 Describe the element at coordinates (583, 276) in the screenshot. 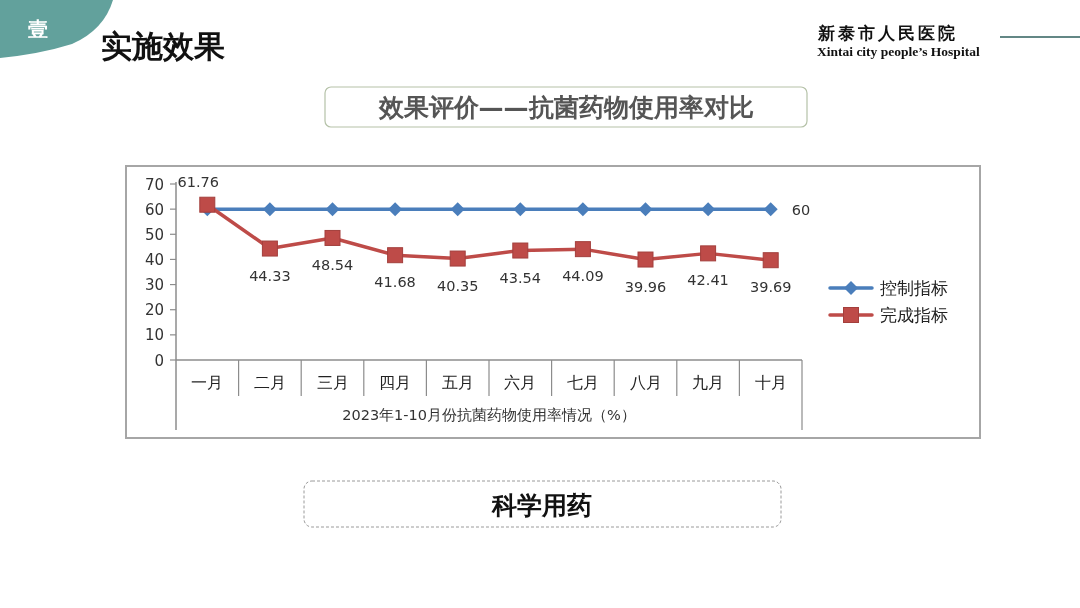

I see `data-label: 44.09` at that location.